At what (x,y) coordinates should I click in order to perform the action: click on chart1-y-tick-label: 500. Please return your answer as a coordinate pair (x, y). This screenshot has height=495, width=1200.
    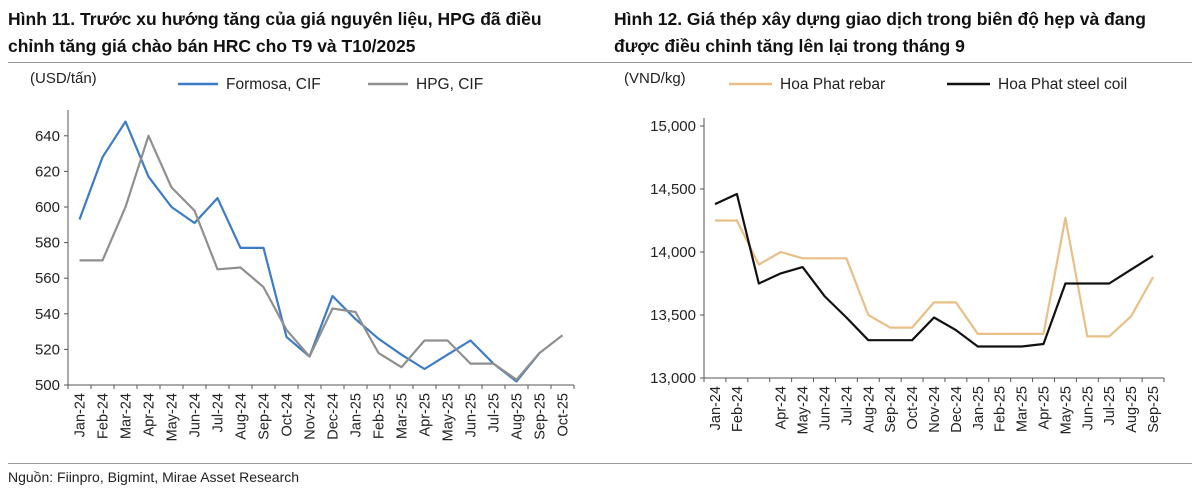
    Looking at the image, I should click on (47, 385).